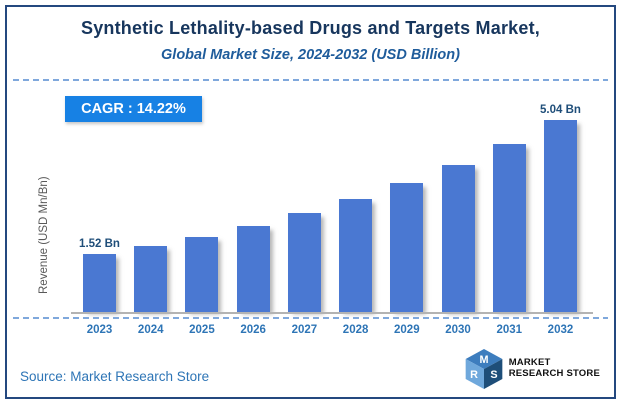  I want to click on x-tick-2029: 2029, so click(407, 330).